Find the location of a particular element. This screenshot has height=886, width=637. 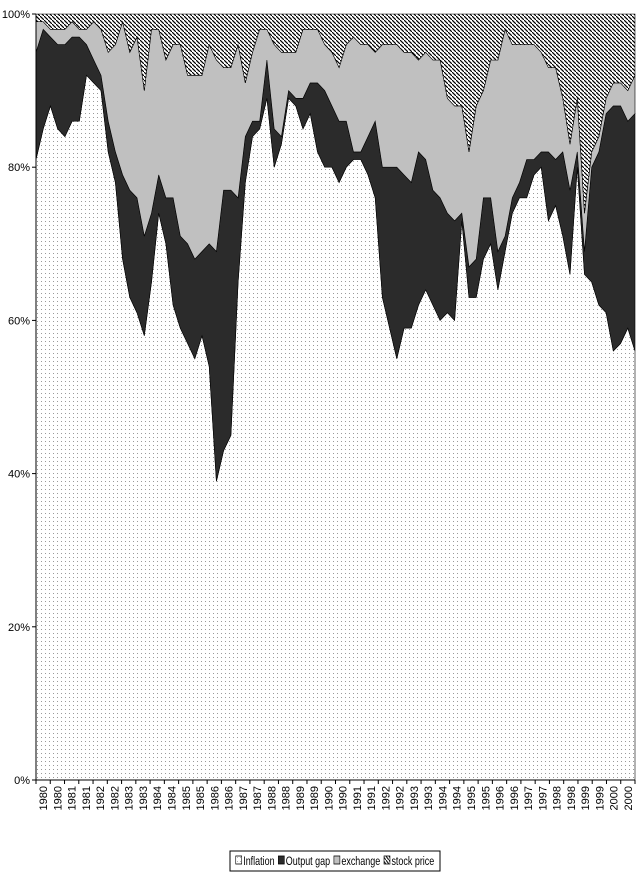

y-axis-tick-labels: 0% 20% 40% 60% 80% 100% is located at coordinates (19, 398).